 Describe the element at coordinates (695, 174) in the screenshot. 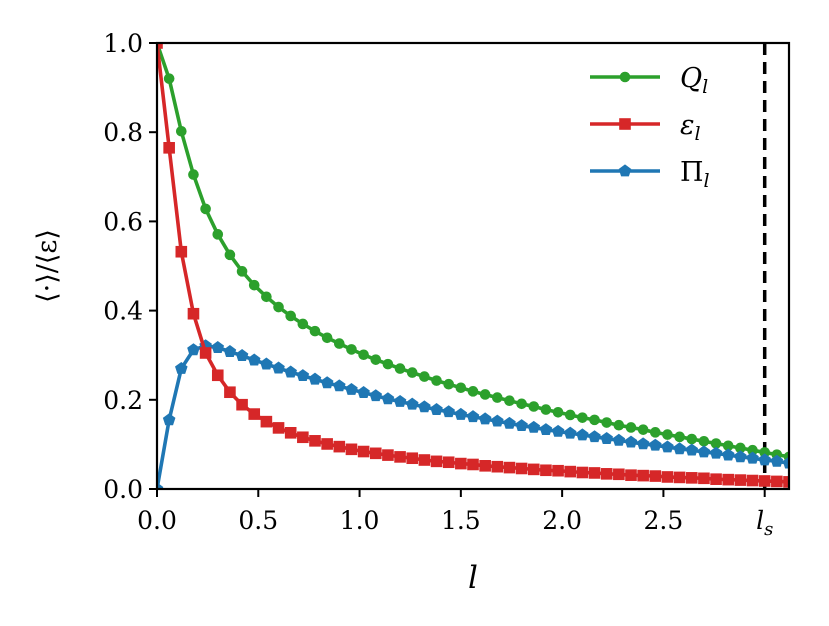

I see `legend-label: Πl` at that location.